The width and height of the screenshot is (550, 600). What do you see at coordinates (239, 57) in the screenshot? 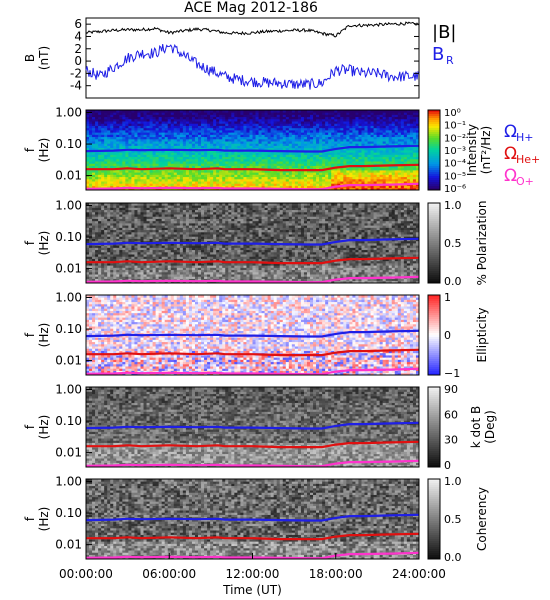
I see `panel-field: 6420-2-4B (nT)|B|B R` at bounding box center [239, 57].